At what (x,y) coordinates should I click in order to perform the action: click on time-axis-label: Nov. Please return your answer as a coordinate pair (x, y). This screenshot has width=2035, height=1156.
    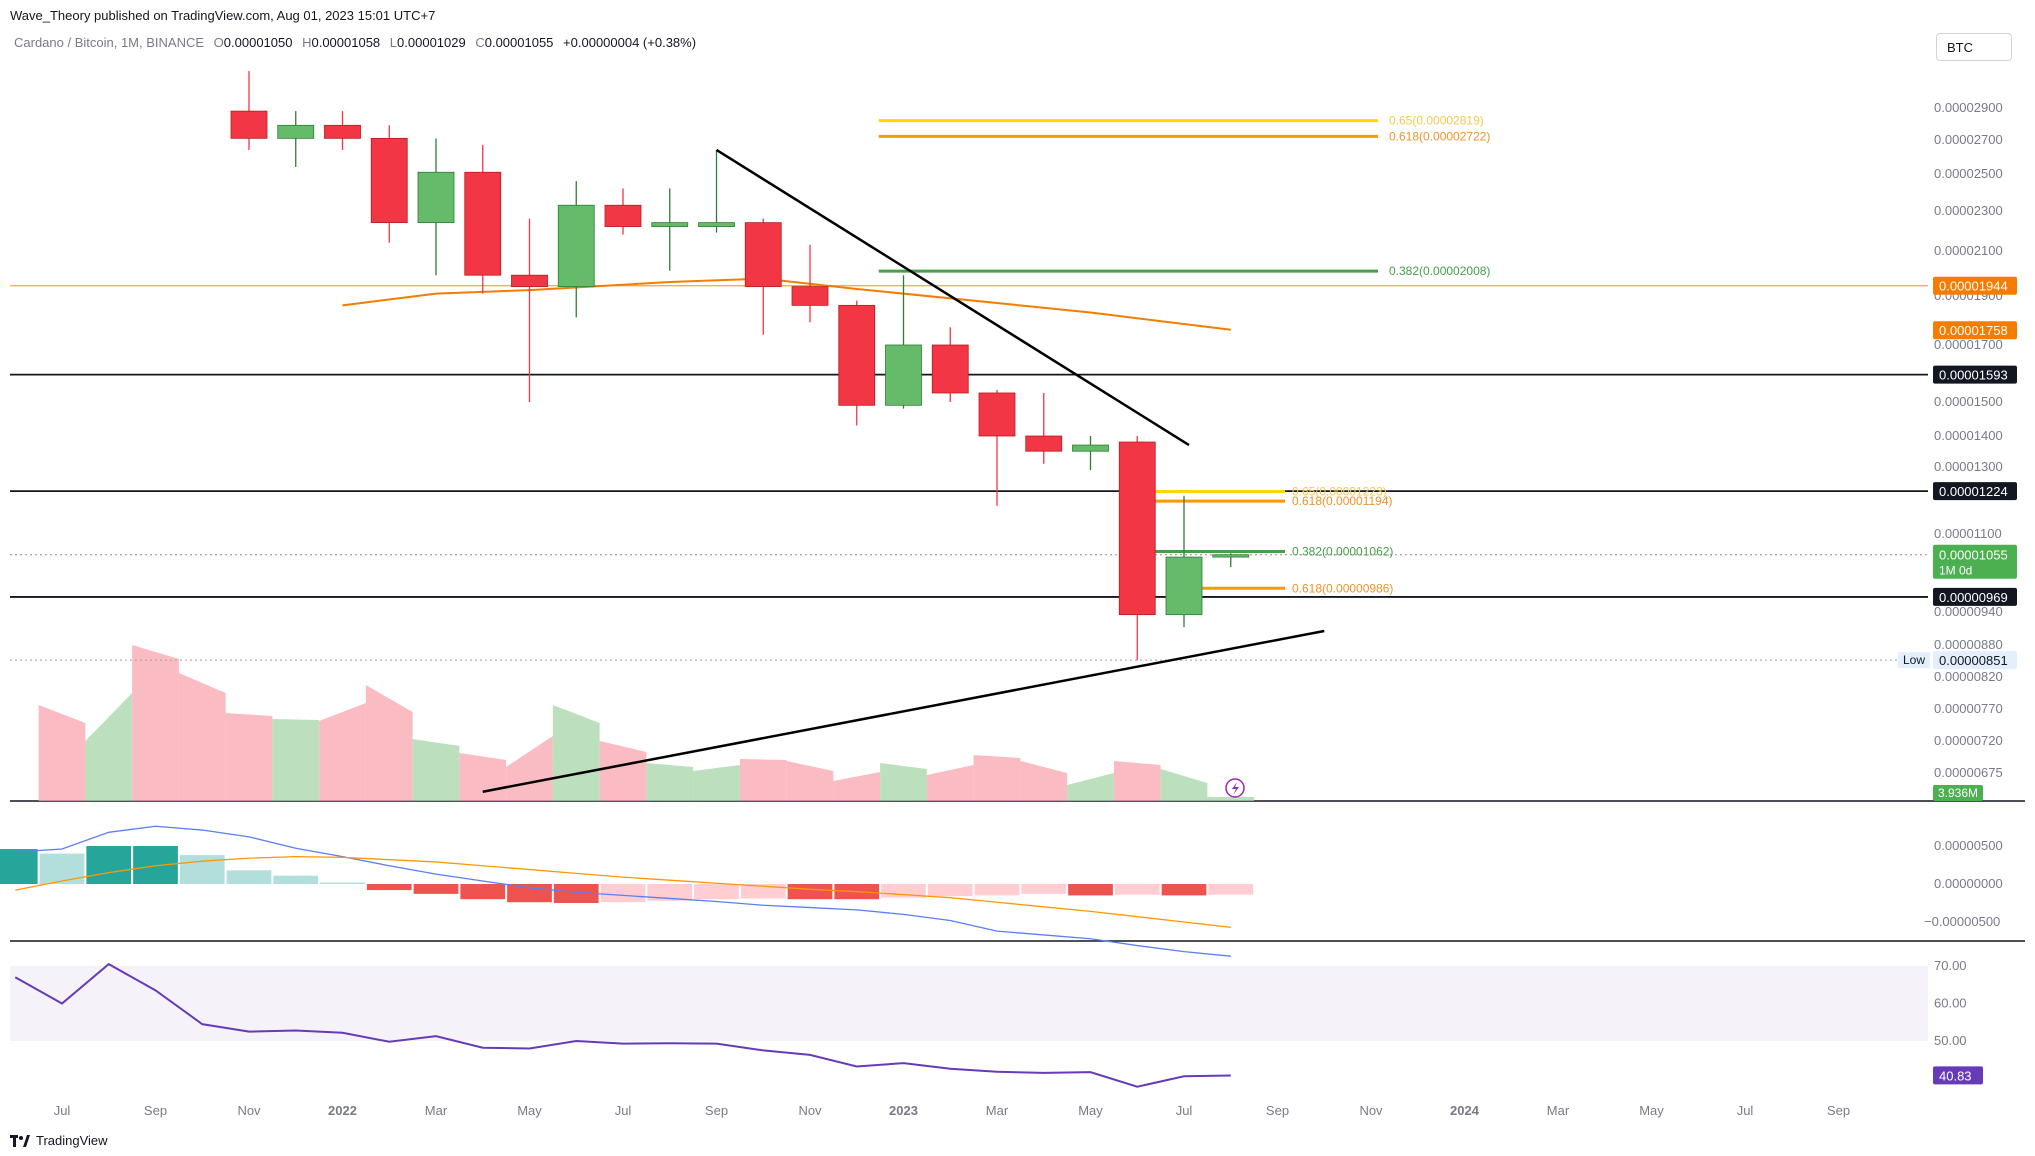
    Looking at the image, I should click on (249, 1110).